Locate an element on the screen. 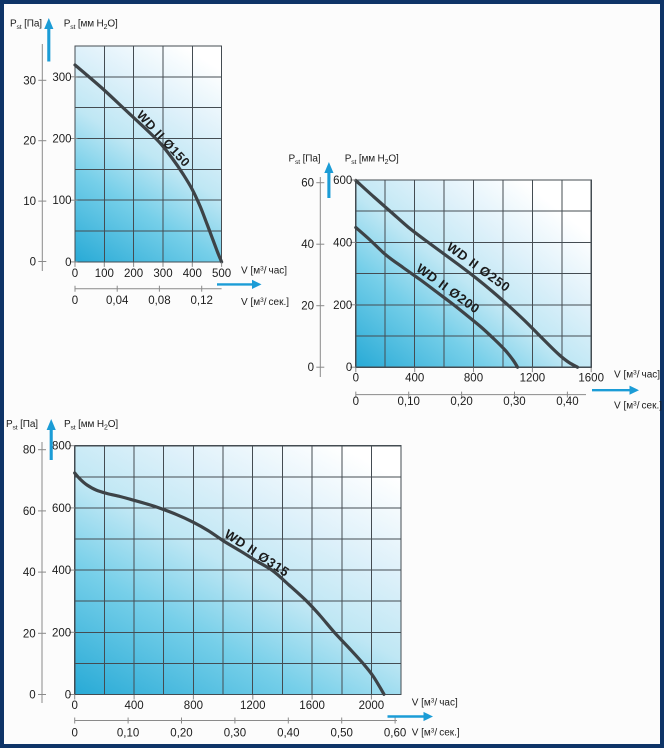  svg-text: 0,04 is located at coordinates (117, 301).